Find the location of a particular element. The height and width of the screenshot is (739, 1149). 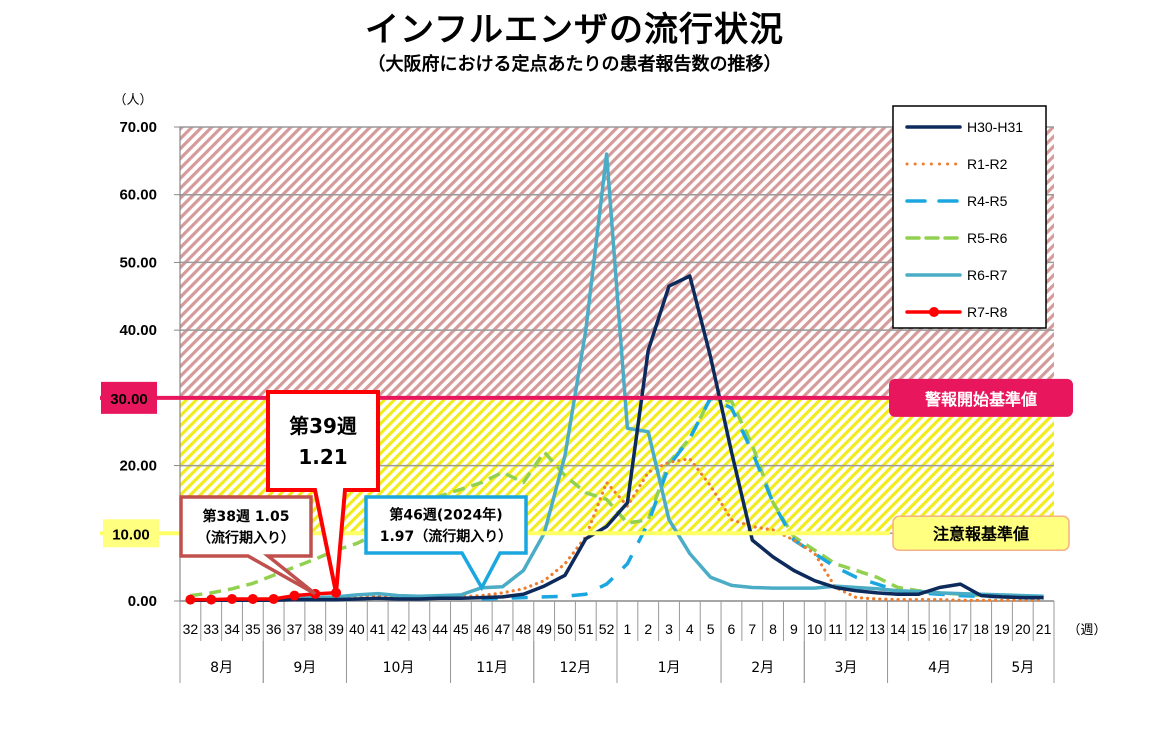

month-label: 5月 is located at coordinates (1022, 668).